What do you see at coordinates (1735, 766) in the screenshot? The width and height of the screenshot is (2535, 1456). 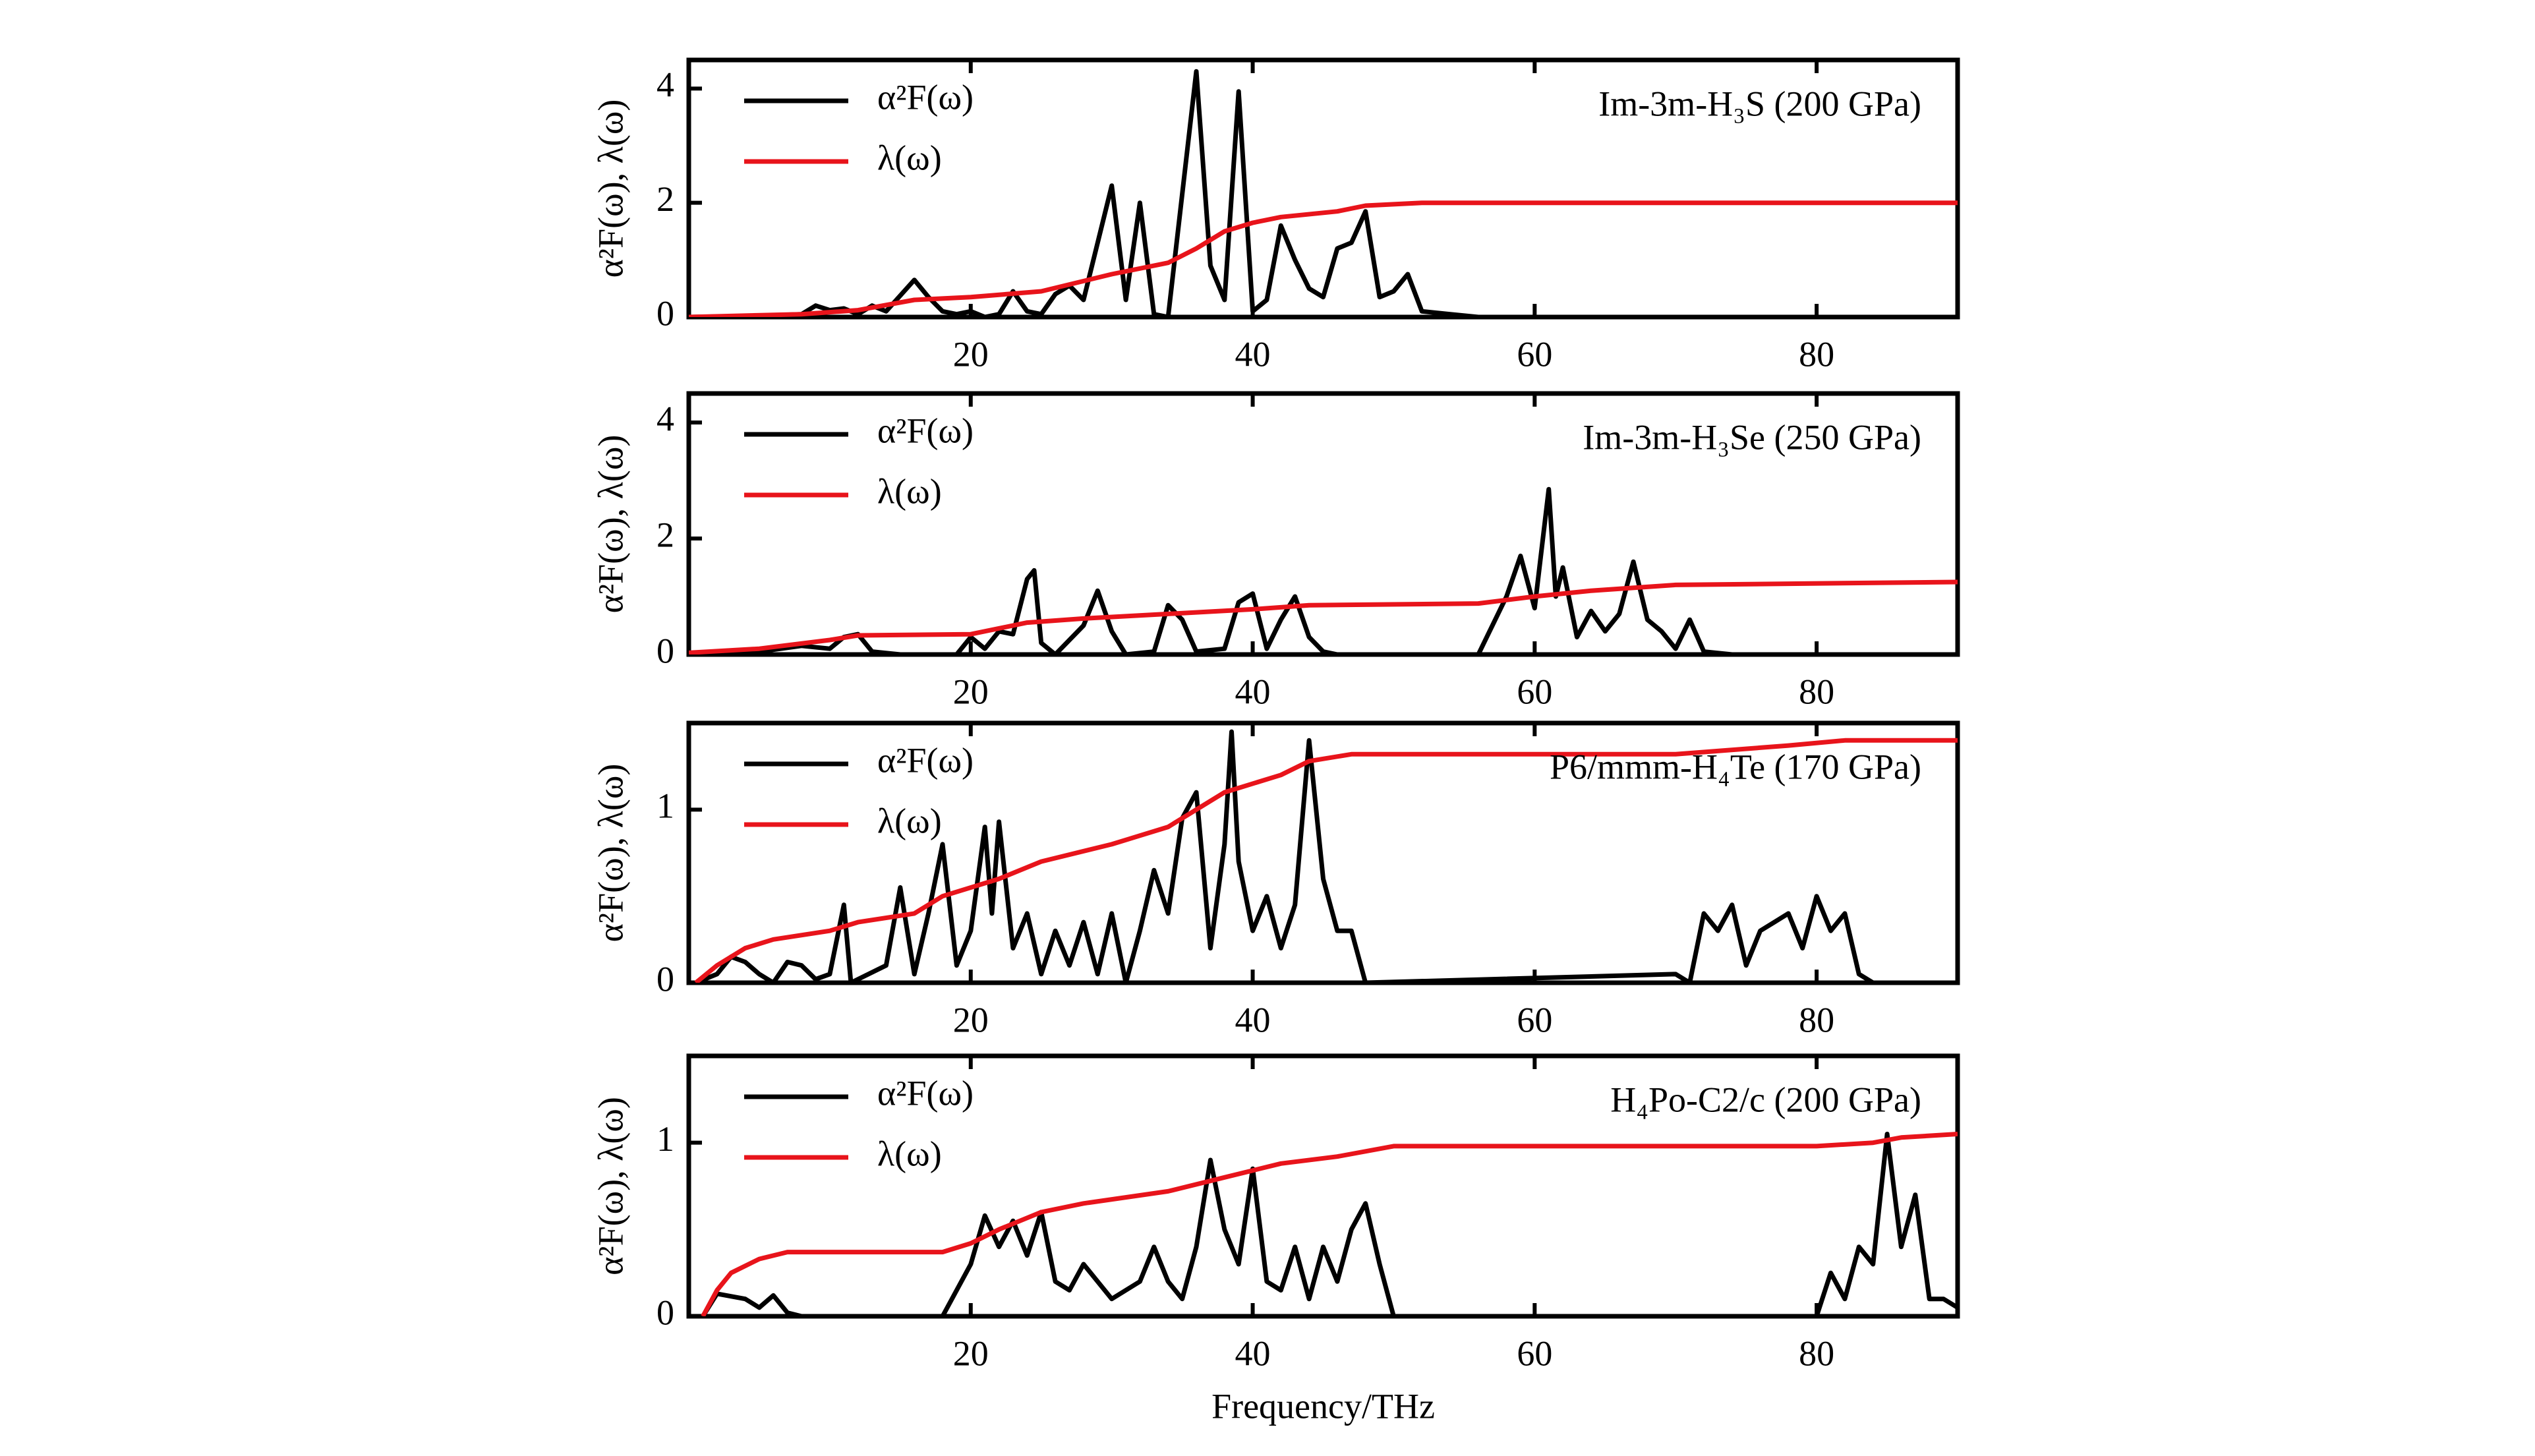 I see `panel-title: P6/mmm-H₄Te (170 GPa)` at bounding box center [1735, 766].